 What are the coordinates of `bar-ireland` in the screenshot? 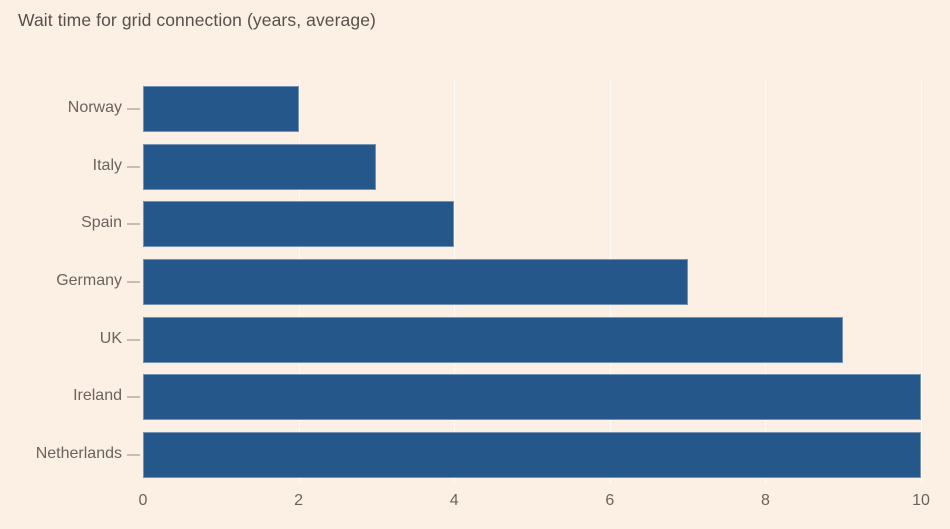 It's located at (532, 397).